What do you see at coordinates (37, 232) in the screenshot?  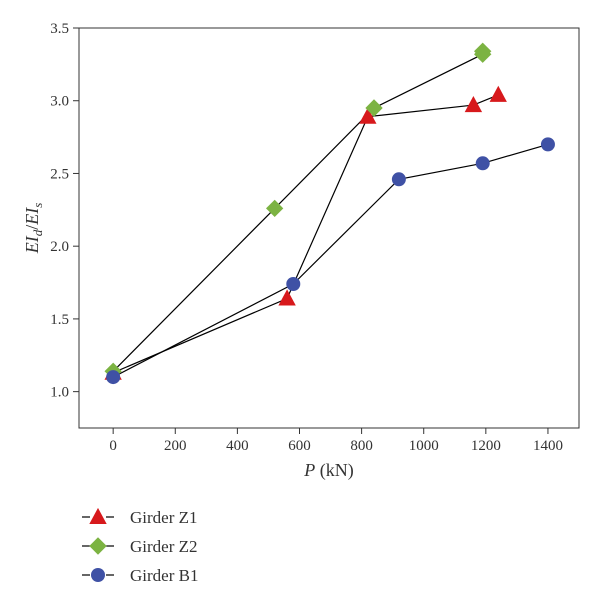 I see `y-axis-title-sub-d: d` at bounding box center [37, 232].